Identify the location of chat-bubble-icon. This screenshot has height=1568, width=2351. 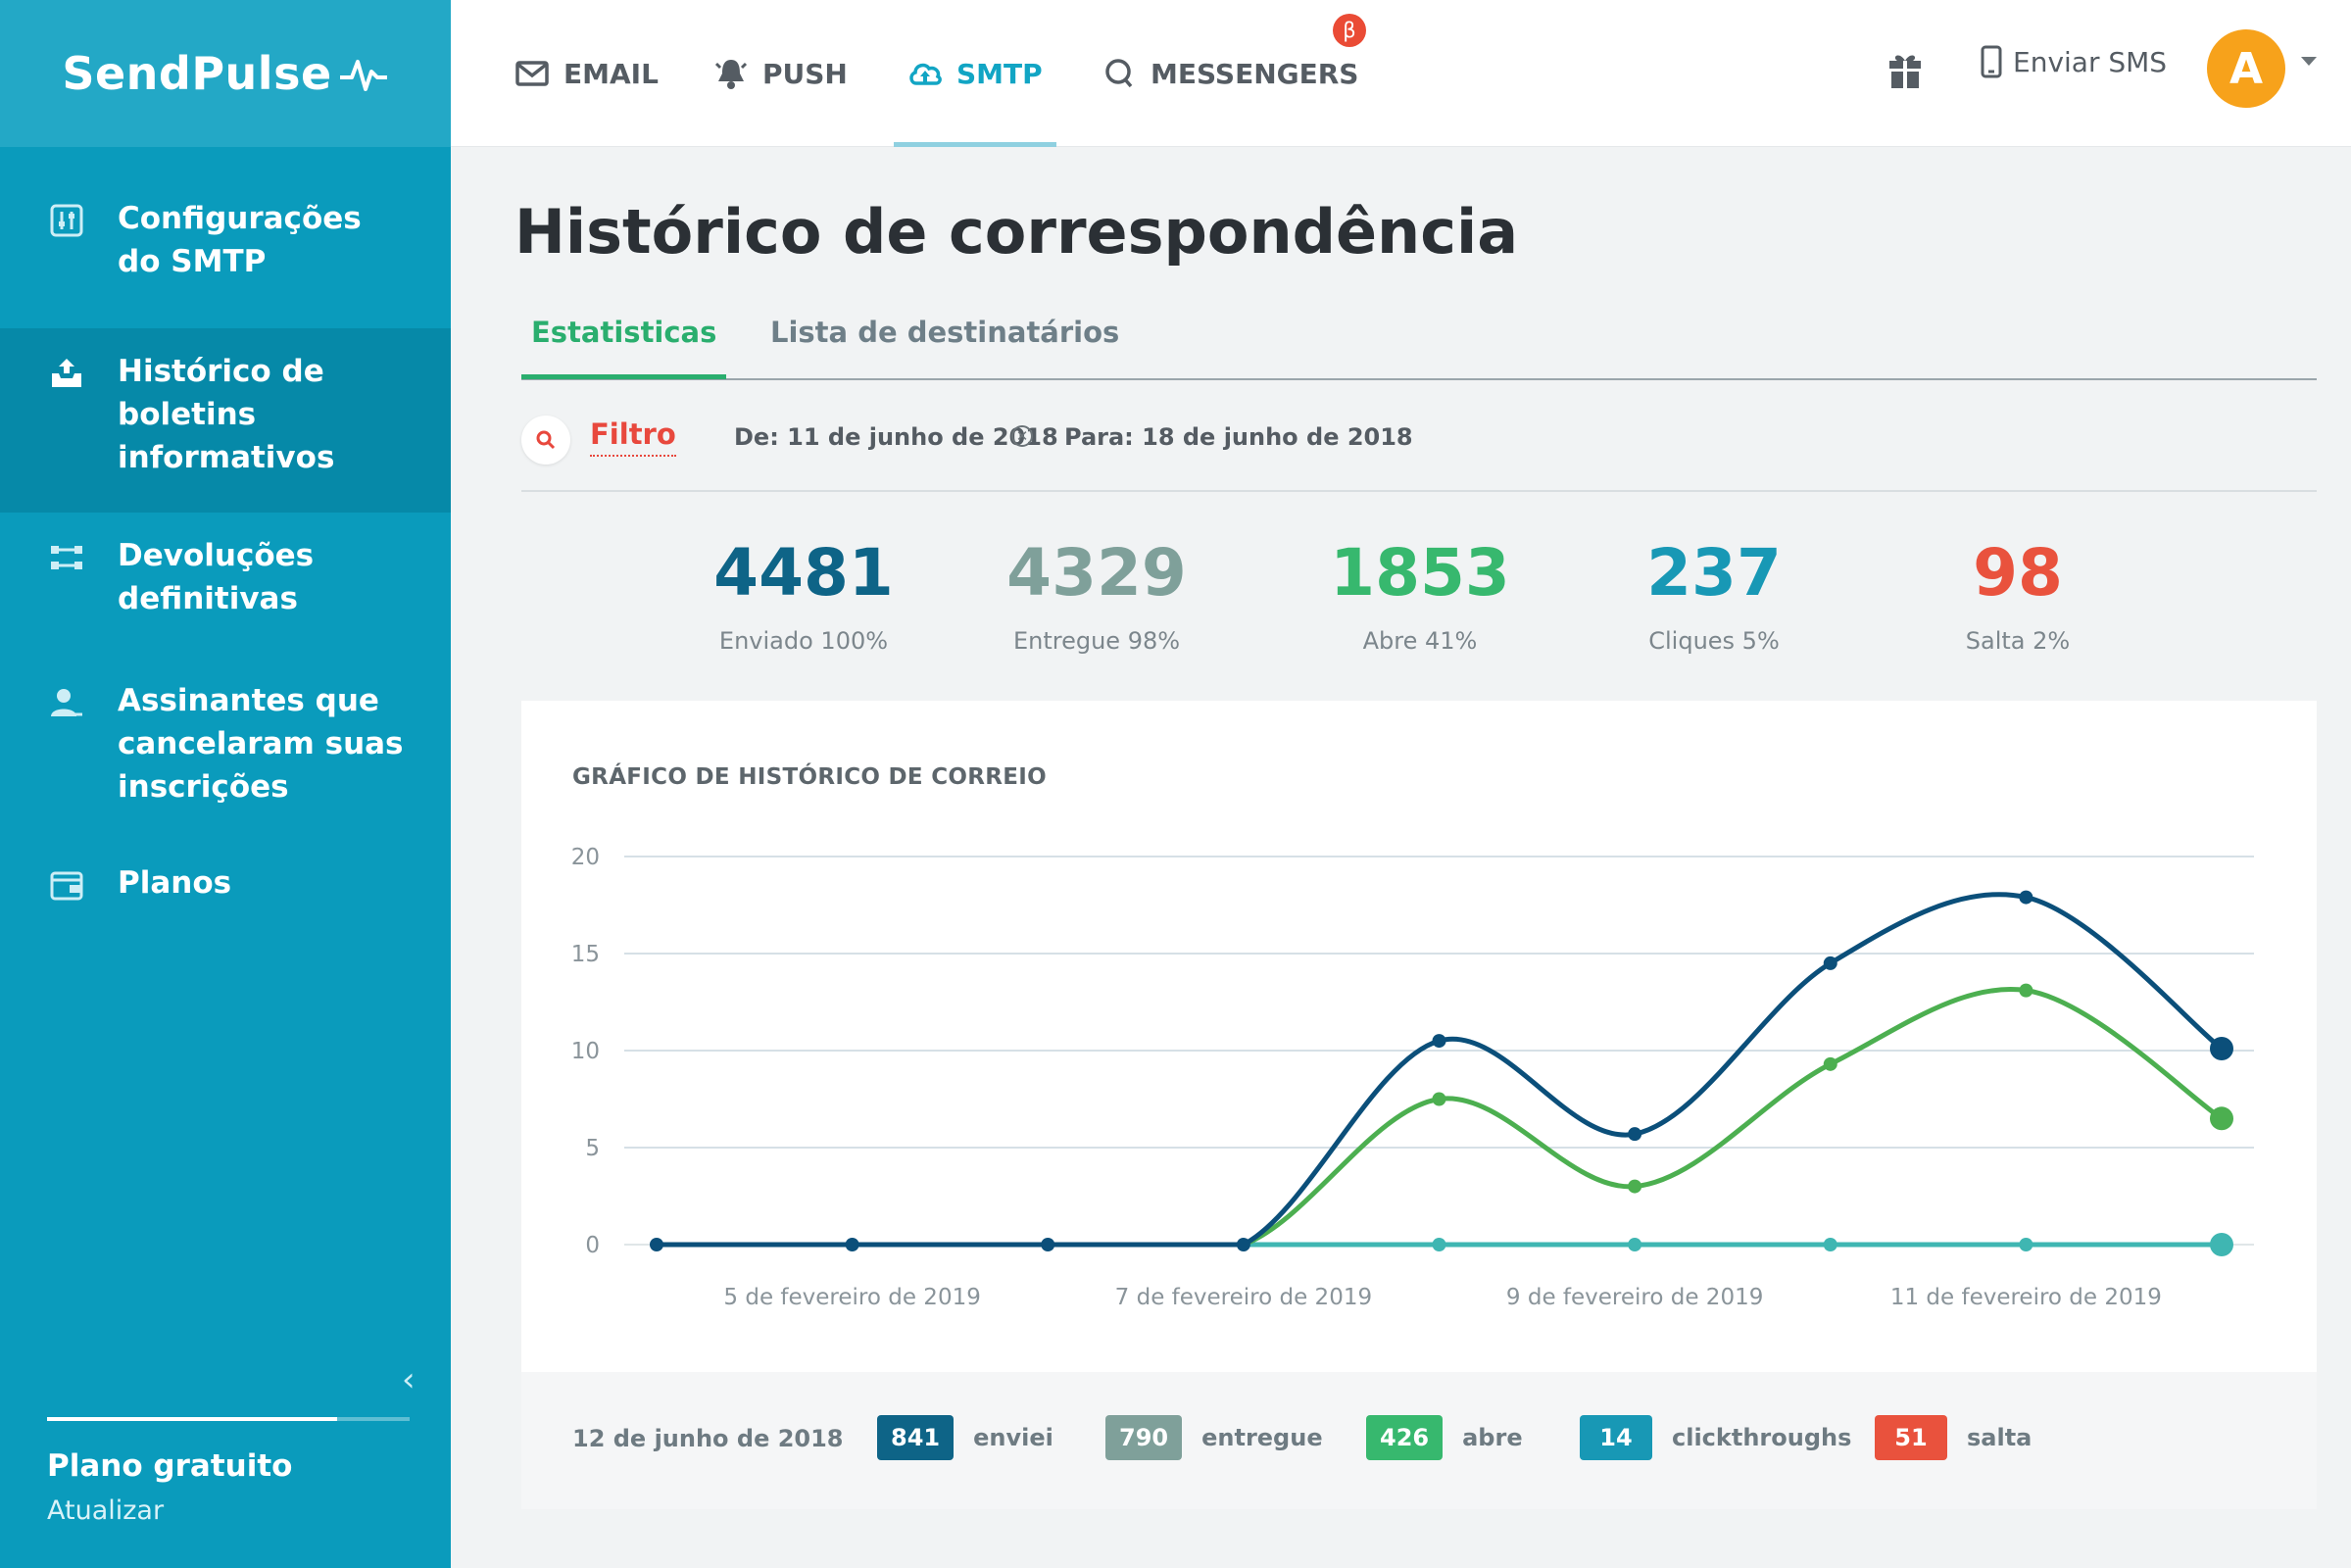
(1119, 73).